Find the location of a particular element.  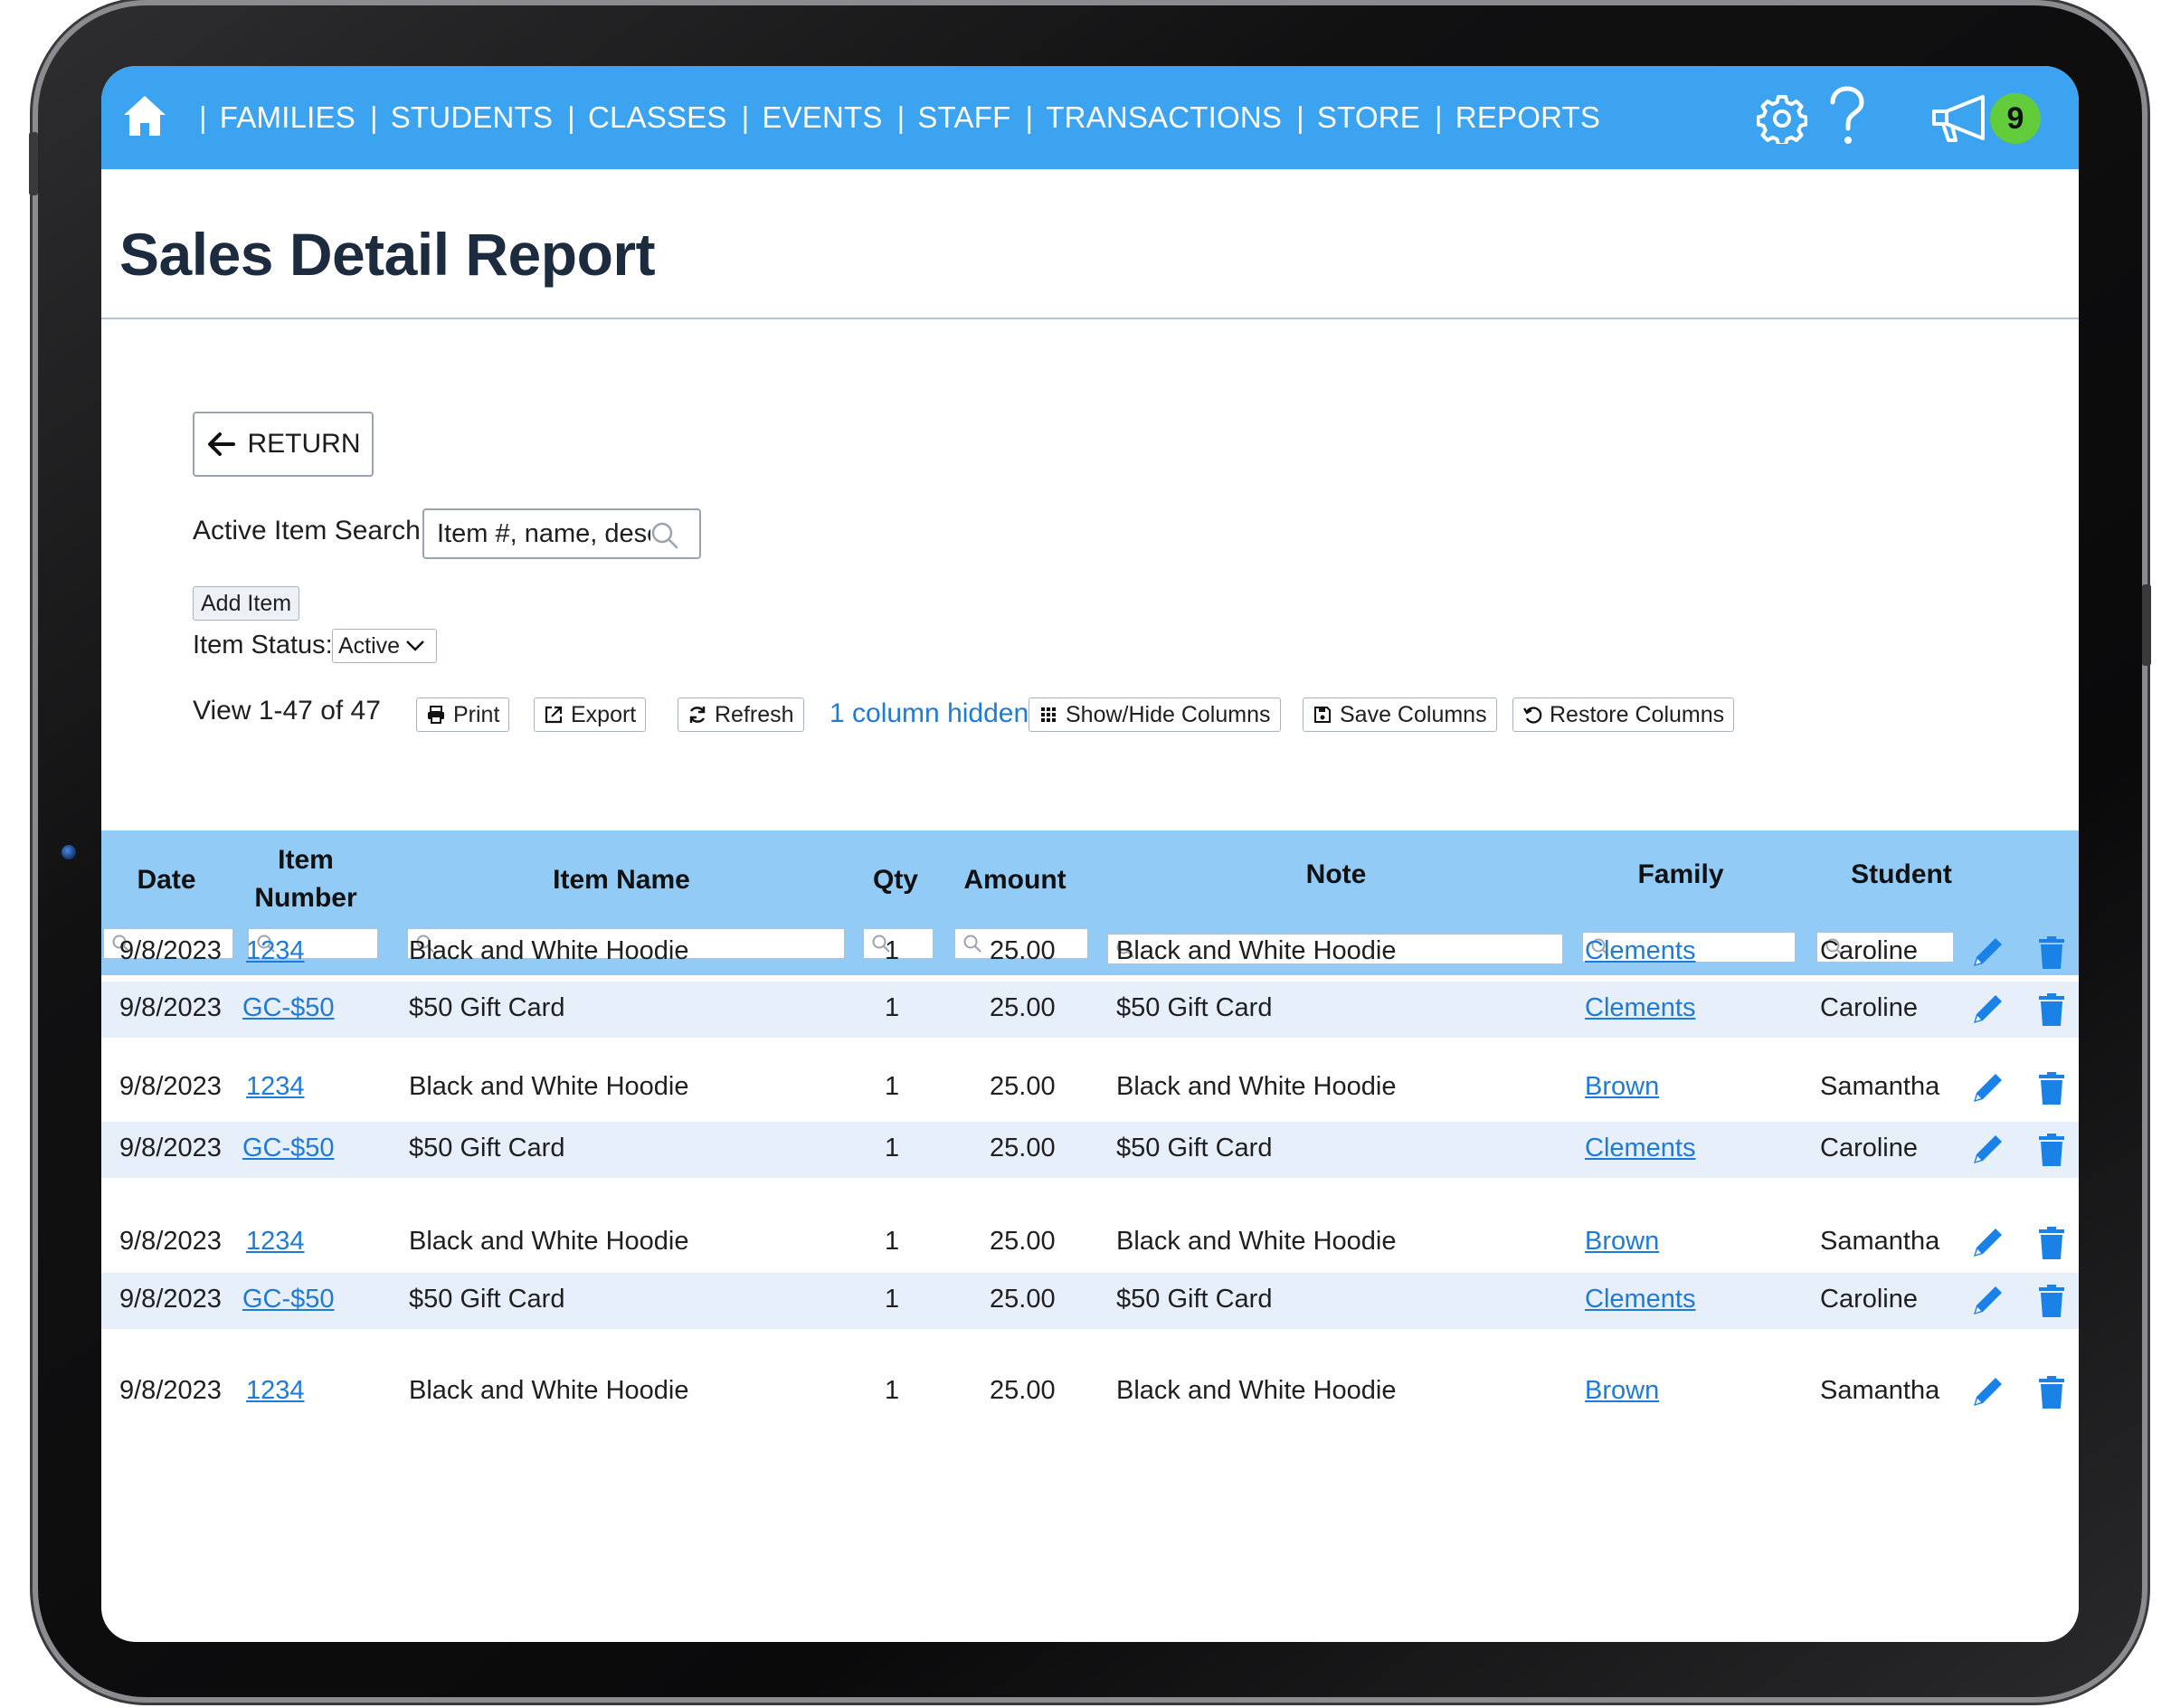

cell-student: Samantha is located at coordinates (1880, 1390).